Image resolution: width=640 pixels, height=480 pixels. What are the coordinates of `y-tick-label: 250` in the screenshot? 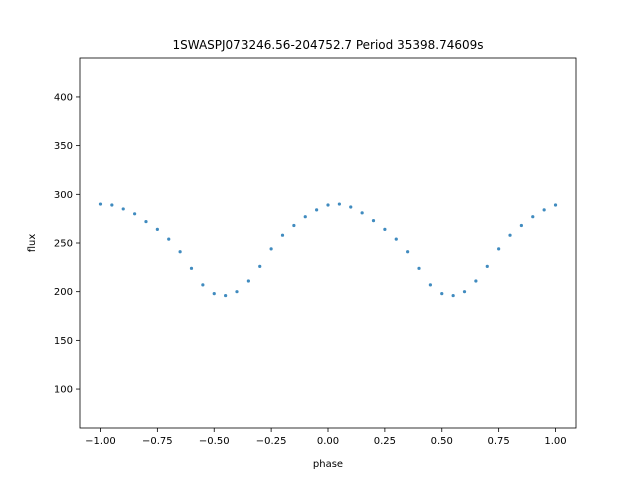 It's located at (63, 244).